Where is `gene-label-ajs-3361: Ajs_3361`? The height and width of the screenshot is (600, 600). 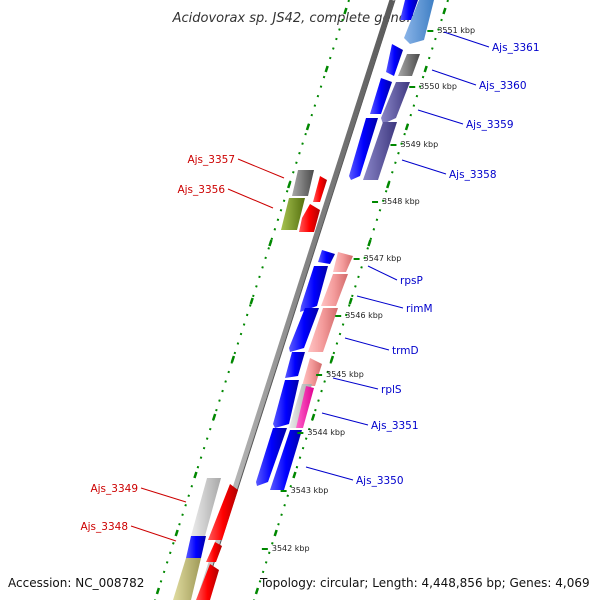
gene-label-ajs-3361: Ajs_3361 is located at coordinates (516, 48).